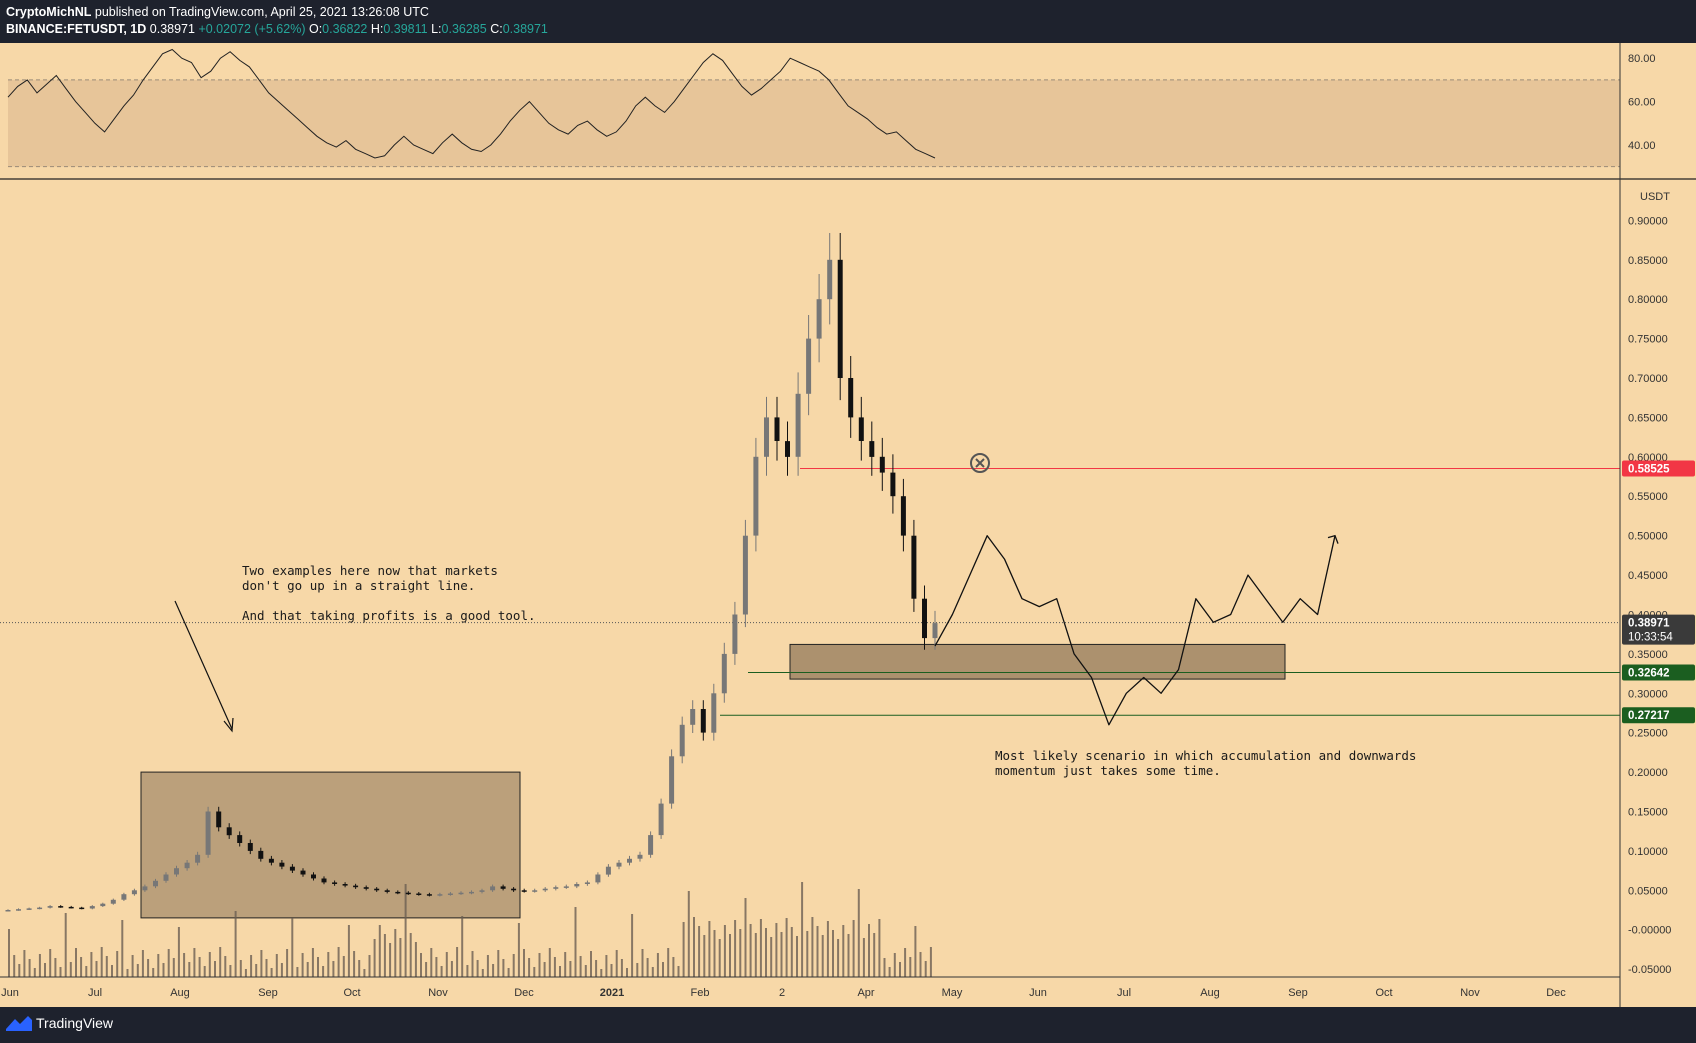  What do you see at coordinates (1658, 525) in the screenshot?
I see `price-axis` at bounding box center [1658, 525].